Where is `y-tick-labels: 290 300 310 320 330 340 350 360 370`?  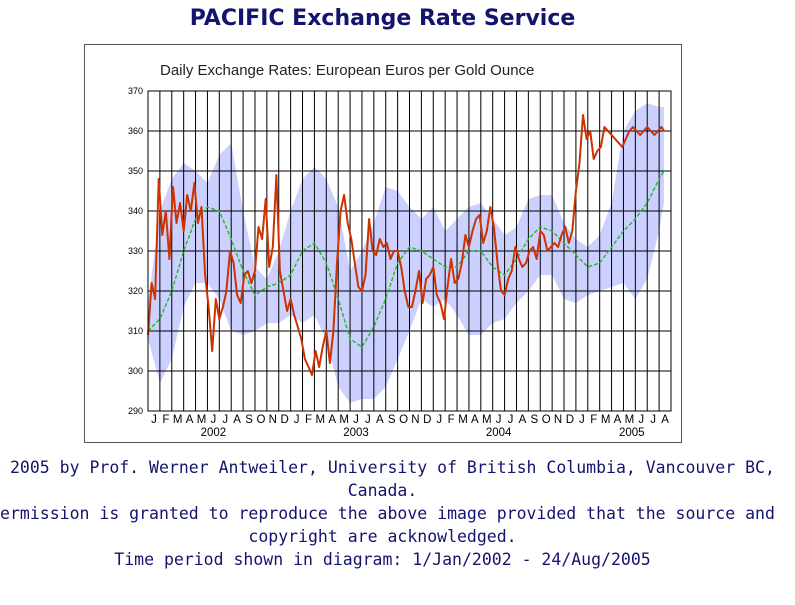 y-tick-labels: 290 300 310 320 330 340 350 360 370 is located at coordinates (135, 251).